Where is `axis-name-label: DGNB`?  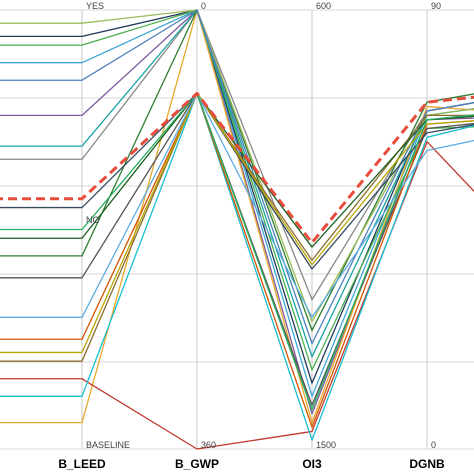
axis-name-label: DGNB is located at coordinates (427, 464).